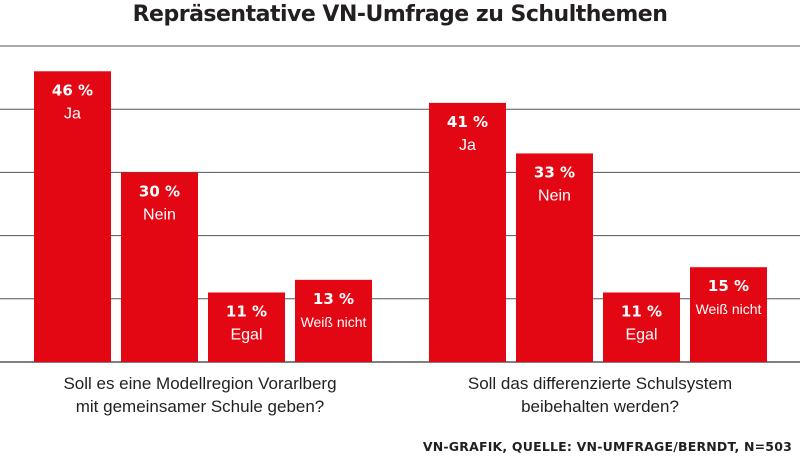 Image resolution: width=800 pixels, height=458 pixels. I want to click on bar-value-label: 13 %, so click(333, 299).